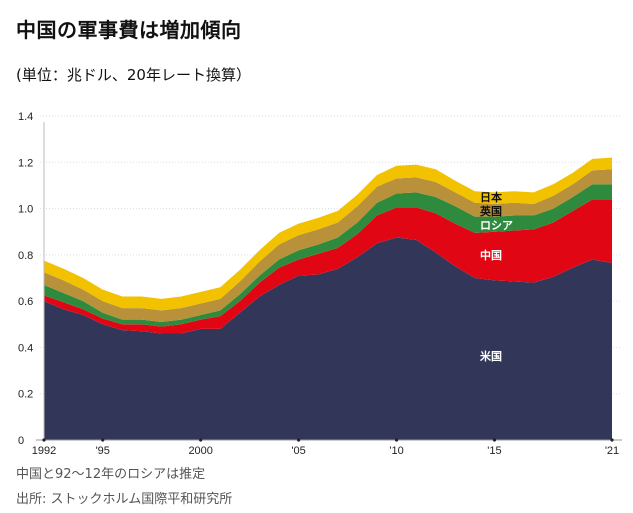 Image resolution: width=633 pixels, height=513 pixels. I want to click on series-label-米国: 米国, so click(490, 356).